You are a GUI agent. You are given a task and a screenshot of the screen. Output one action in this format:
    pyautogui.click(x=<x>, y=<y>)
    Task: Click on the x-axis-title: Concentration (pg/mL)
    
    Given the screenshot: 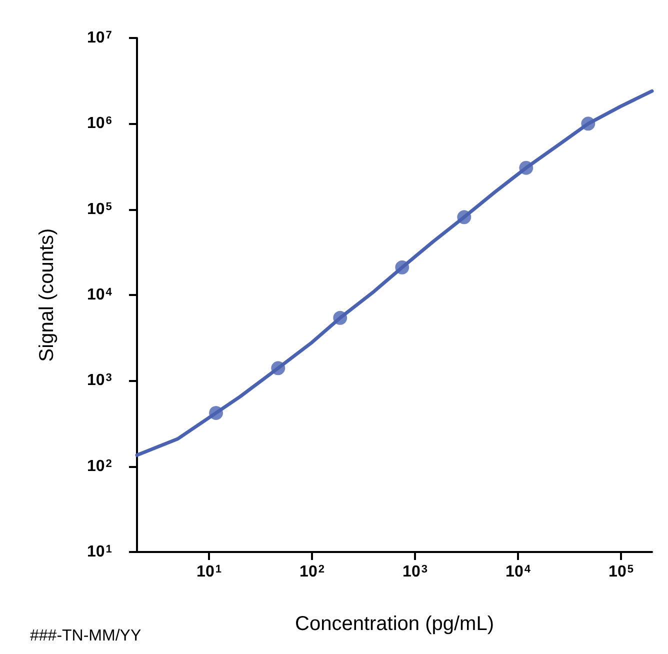 What is the action you would take?
    pyautogui.click(x=394, y=624)
    